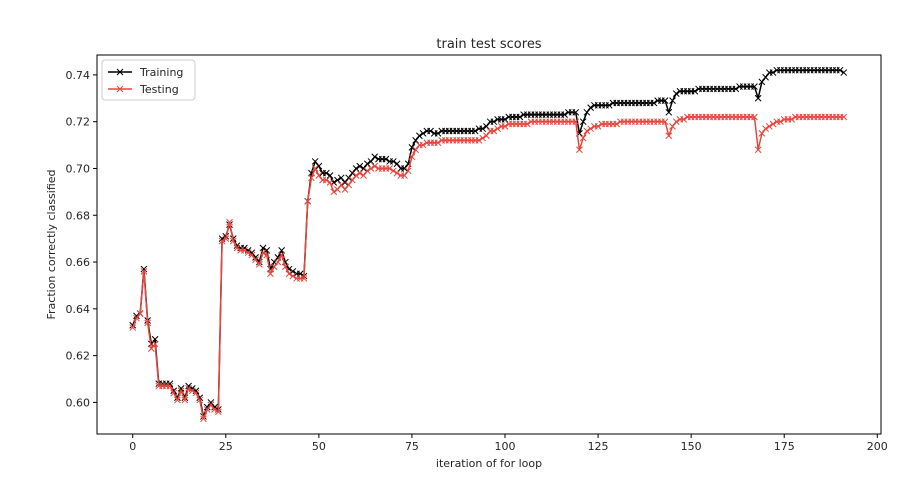 The image size is (904, 478). Describe the element at coordinates (132, 446) in the screenshot. I see `x-tick-label: 0` at that location.